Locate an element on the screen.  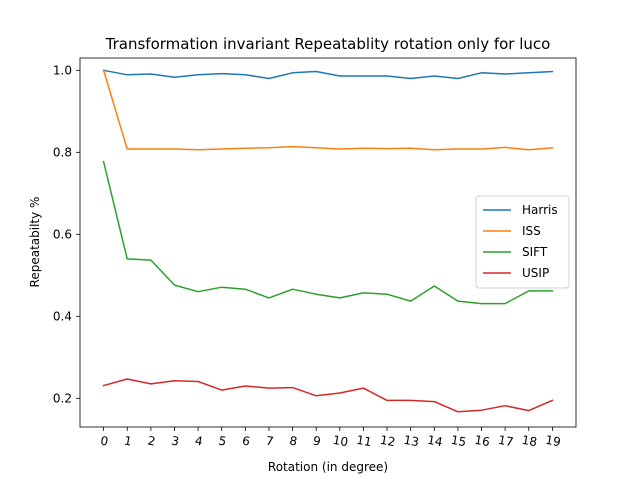
x-tick-label: 13 is located at coordinates (411, 441).